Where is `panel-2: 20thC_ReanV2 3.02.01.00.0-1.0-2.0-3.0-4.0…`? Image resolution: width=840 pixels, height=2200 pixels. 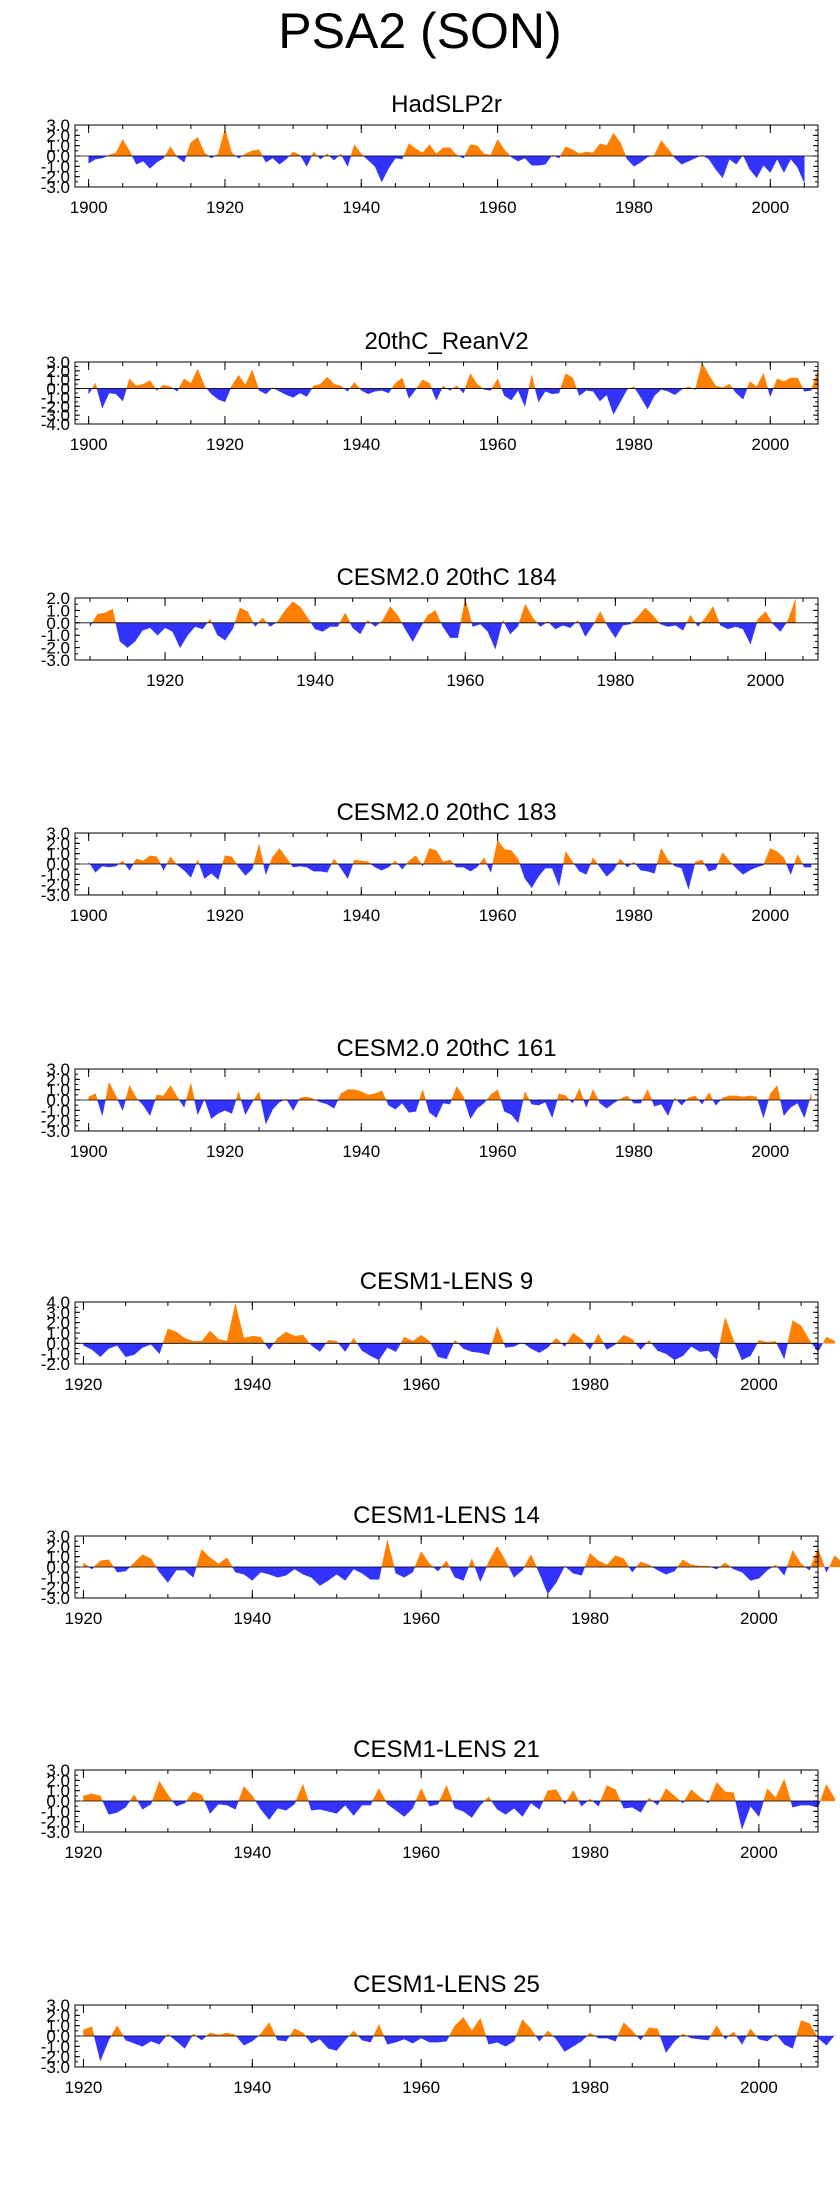 panel-2: 20thC_ReanV2 3.02.01.00.0-1.0-2.0-3.0-4.0… is located at coordinates (430, 391).